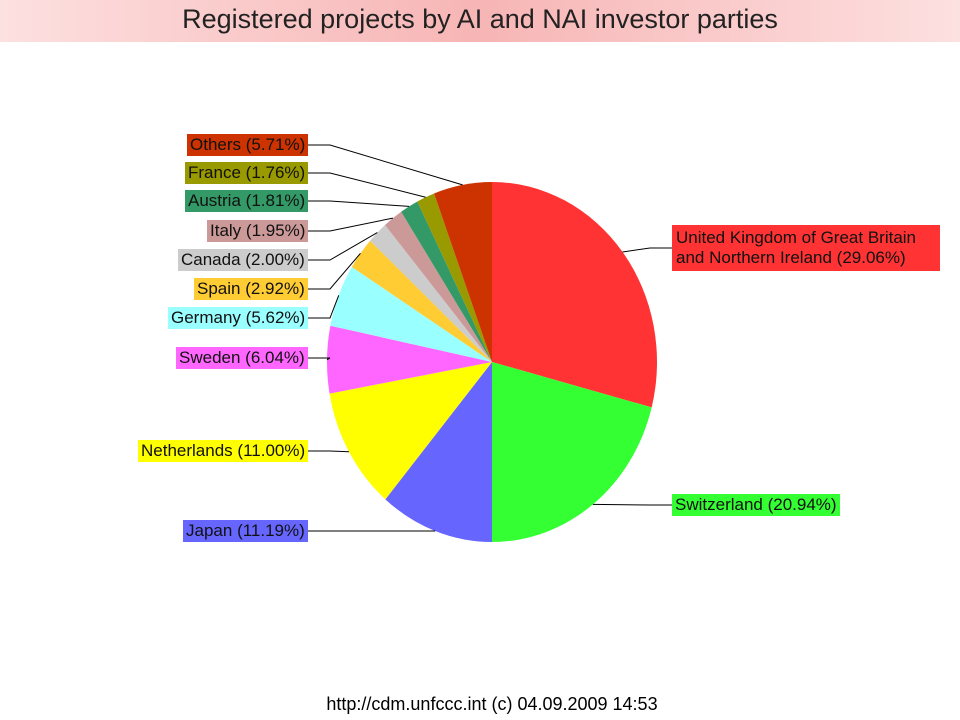  I want to click on data-label: Others (5.71%), so click(248, 145).